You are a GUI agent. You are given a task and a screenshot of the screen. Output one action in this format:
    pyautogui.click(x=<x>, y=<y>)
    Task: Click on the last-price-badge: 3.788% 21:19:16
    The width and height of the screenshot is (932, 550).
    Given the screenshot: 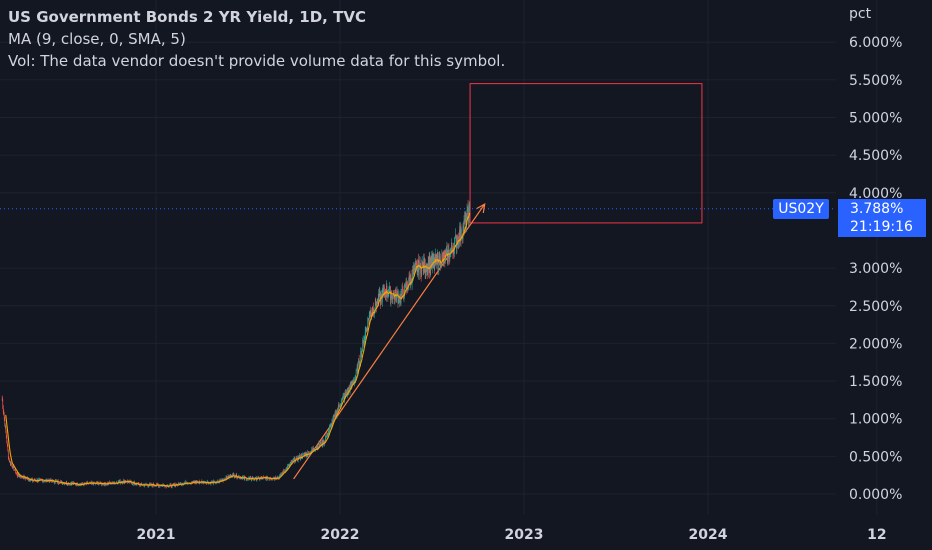 What is the action you would take?
    pyautogui.click(x=882, y=218)
    